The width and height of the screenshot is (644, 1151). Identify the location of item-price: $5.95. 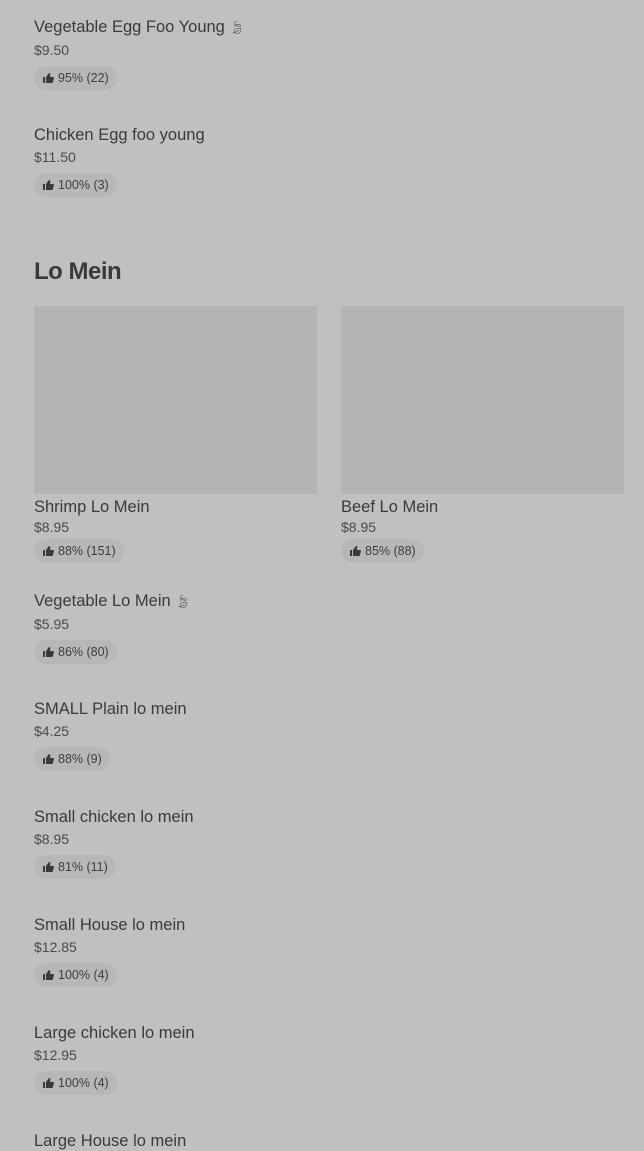
(52, 624).